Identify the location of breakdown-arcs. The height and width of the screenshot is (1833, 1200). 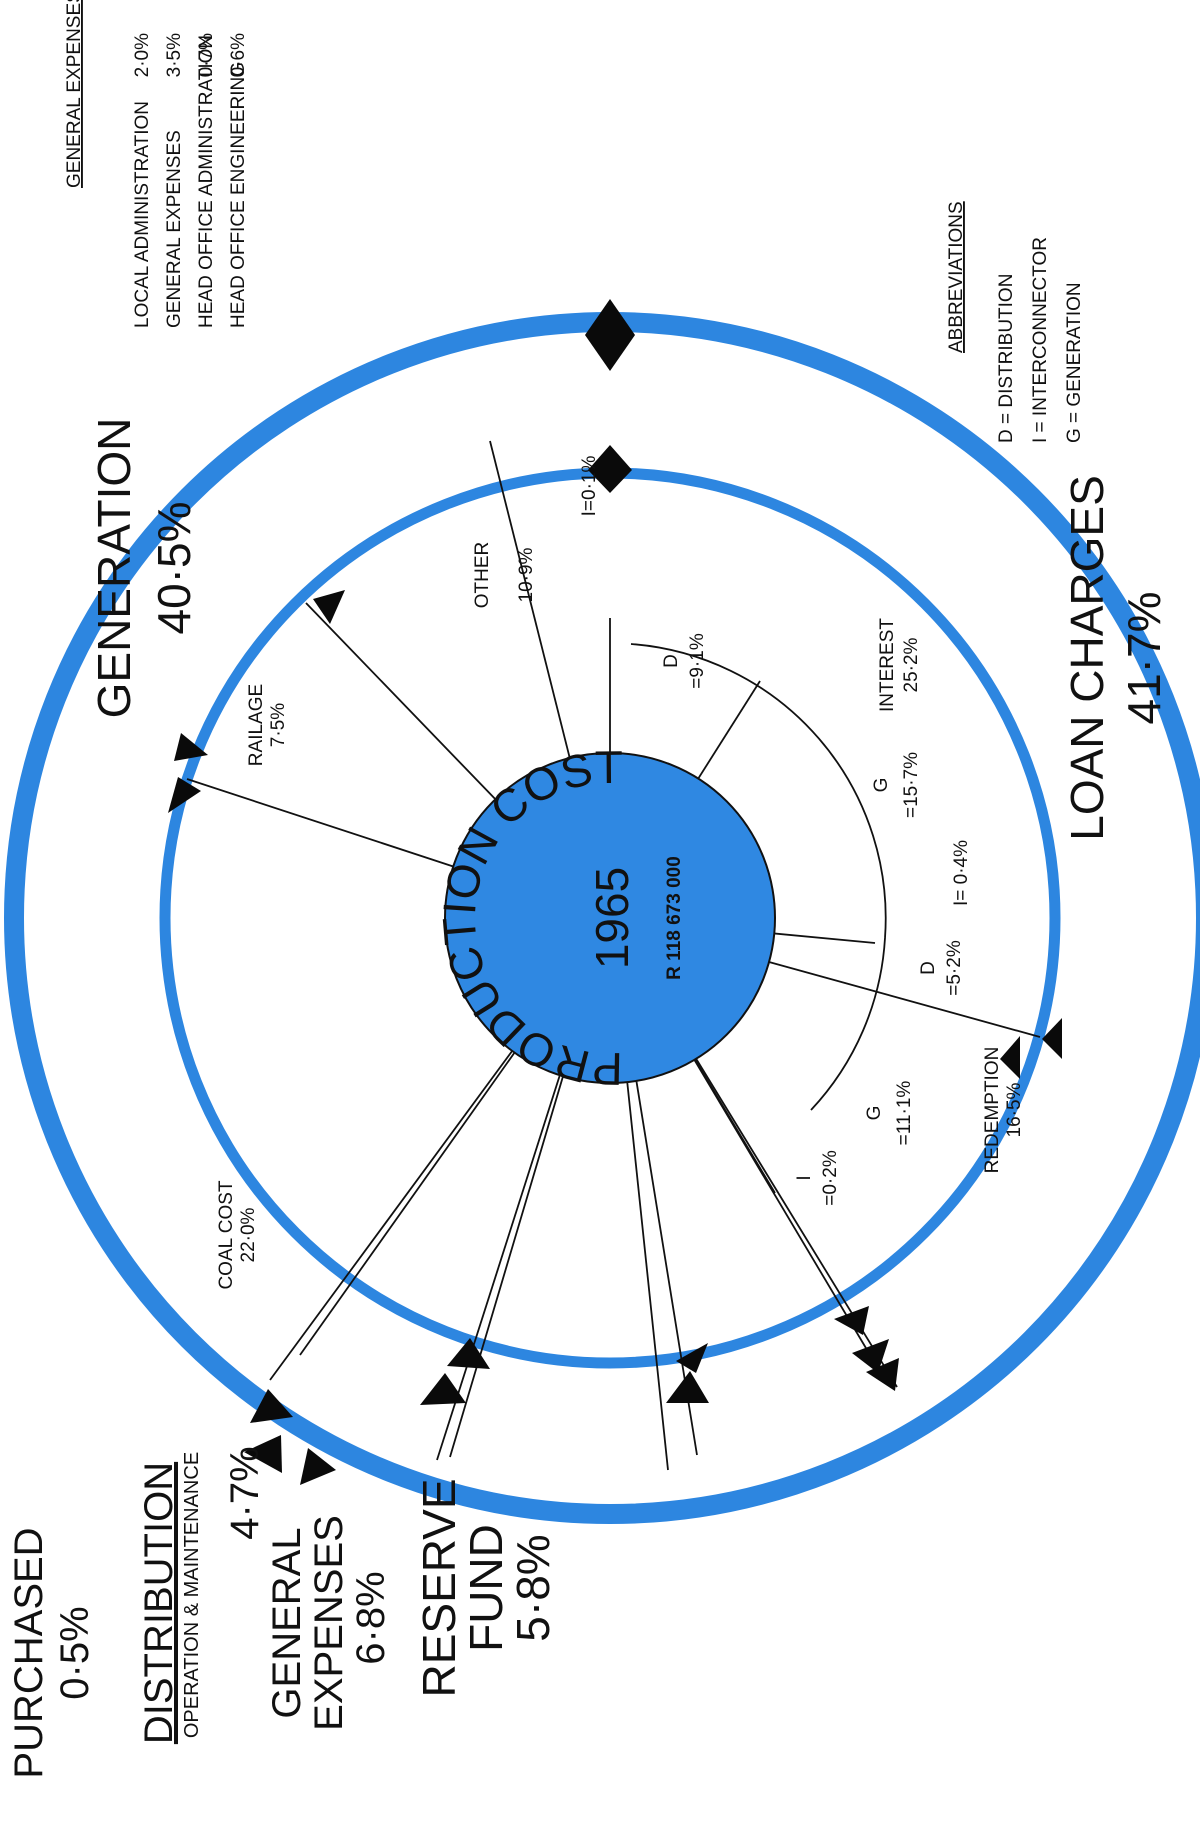
(758, 877).